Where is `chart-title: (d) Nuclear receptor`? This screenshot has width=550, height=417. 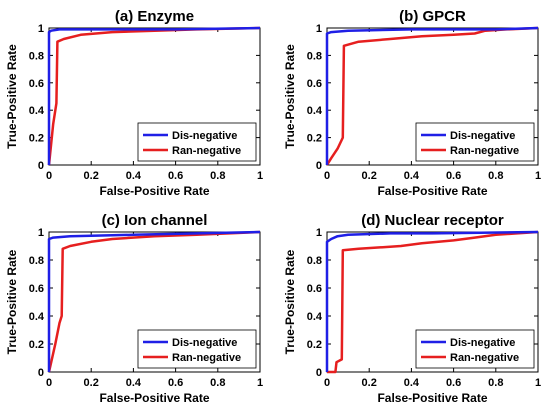 chart-title: (d) Nuclear receptor is located at coordinates (432, 220).